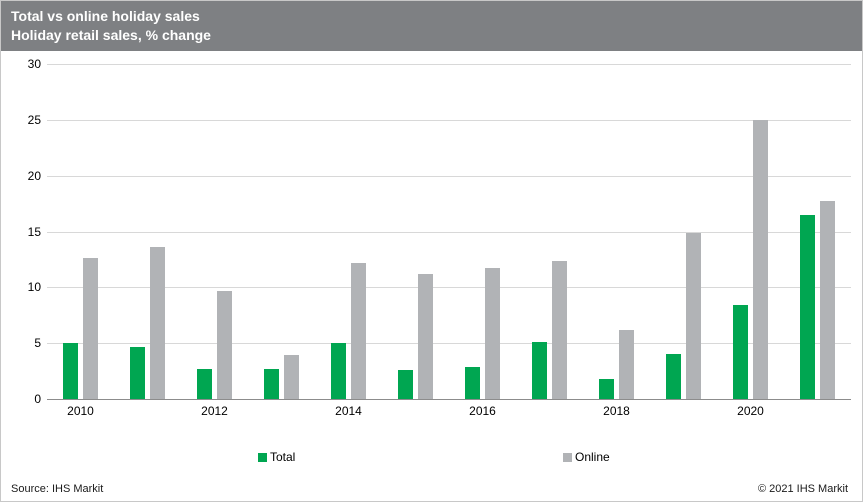 Image resolution: width=863 pixels, height=502 pixels. What do you see at coordinates (539, 370) in the screenshot?
I see `bar-total-2017` at bounding box center [539, 370].